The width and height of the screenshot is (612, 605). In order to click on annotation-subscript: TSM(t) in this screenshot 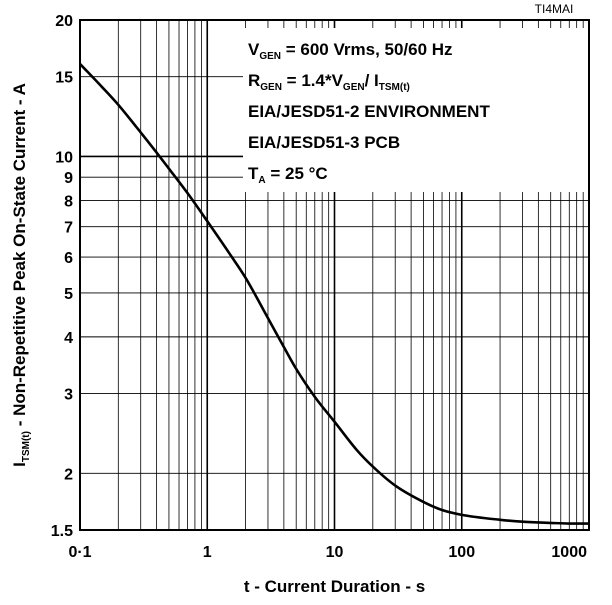, I will do `click(394, 87)`.